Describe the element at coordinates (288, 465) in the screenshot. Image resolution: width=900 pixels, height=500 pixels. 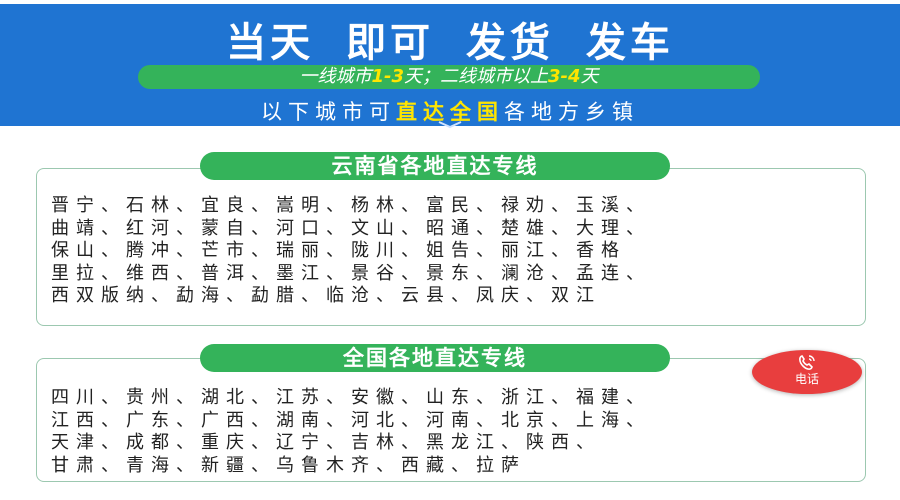
I see `city-row: 甘肃、青海、新疆、乌鲁木齐、西藏、拉萨` at that location.